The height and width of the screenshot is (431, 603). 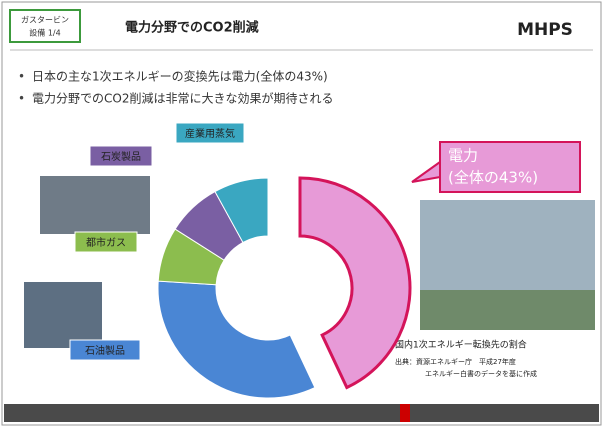 I want to click on footer-bar, so click(x=301, y=413).